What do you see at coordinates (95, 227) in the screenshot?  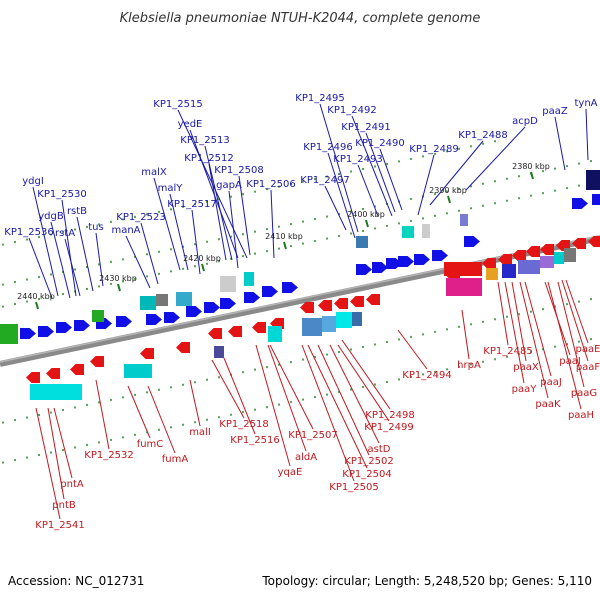 I see `gene-label-tus: tus` at bounding box center [95, 227].